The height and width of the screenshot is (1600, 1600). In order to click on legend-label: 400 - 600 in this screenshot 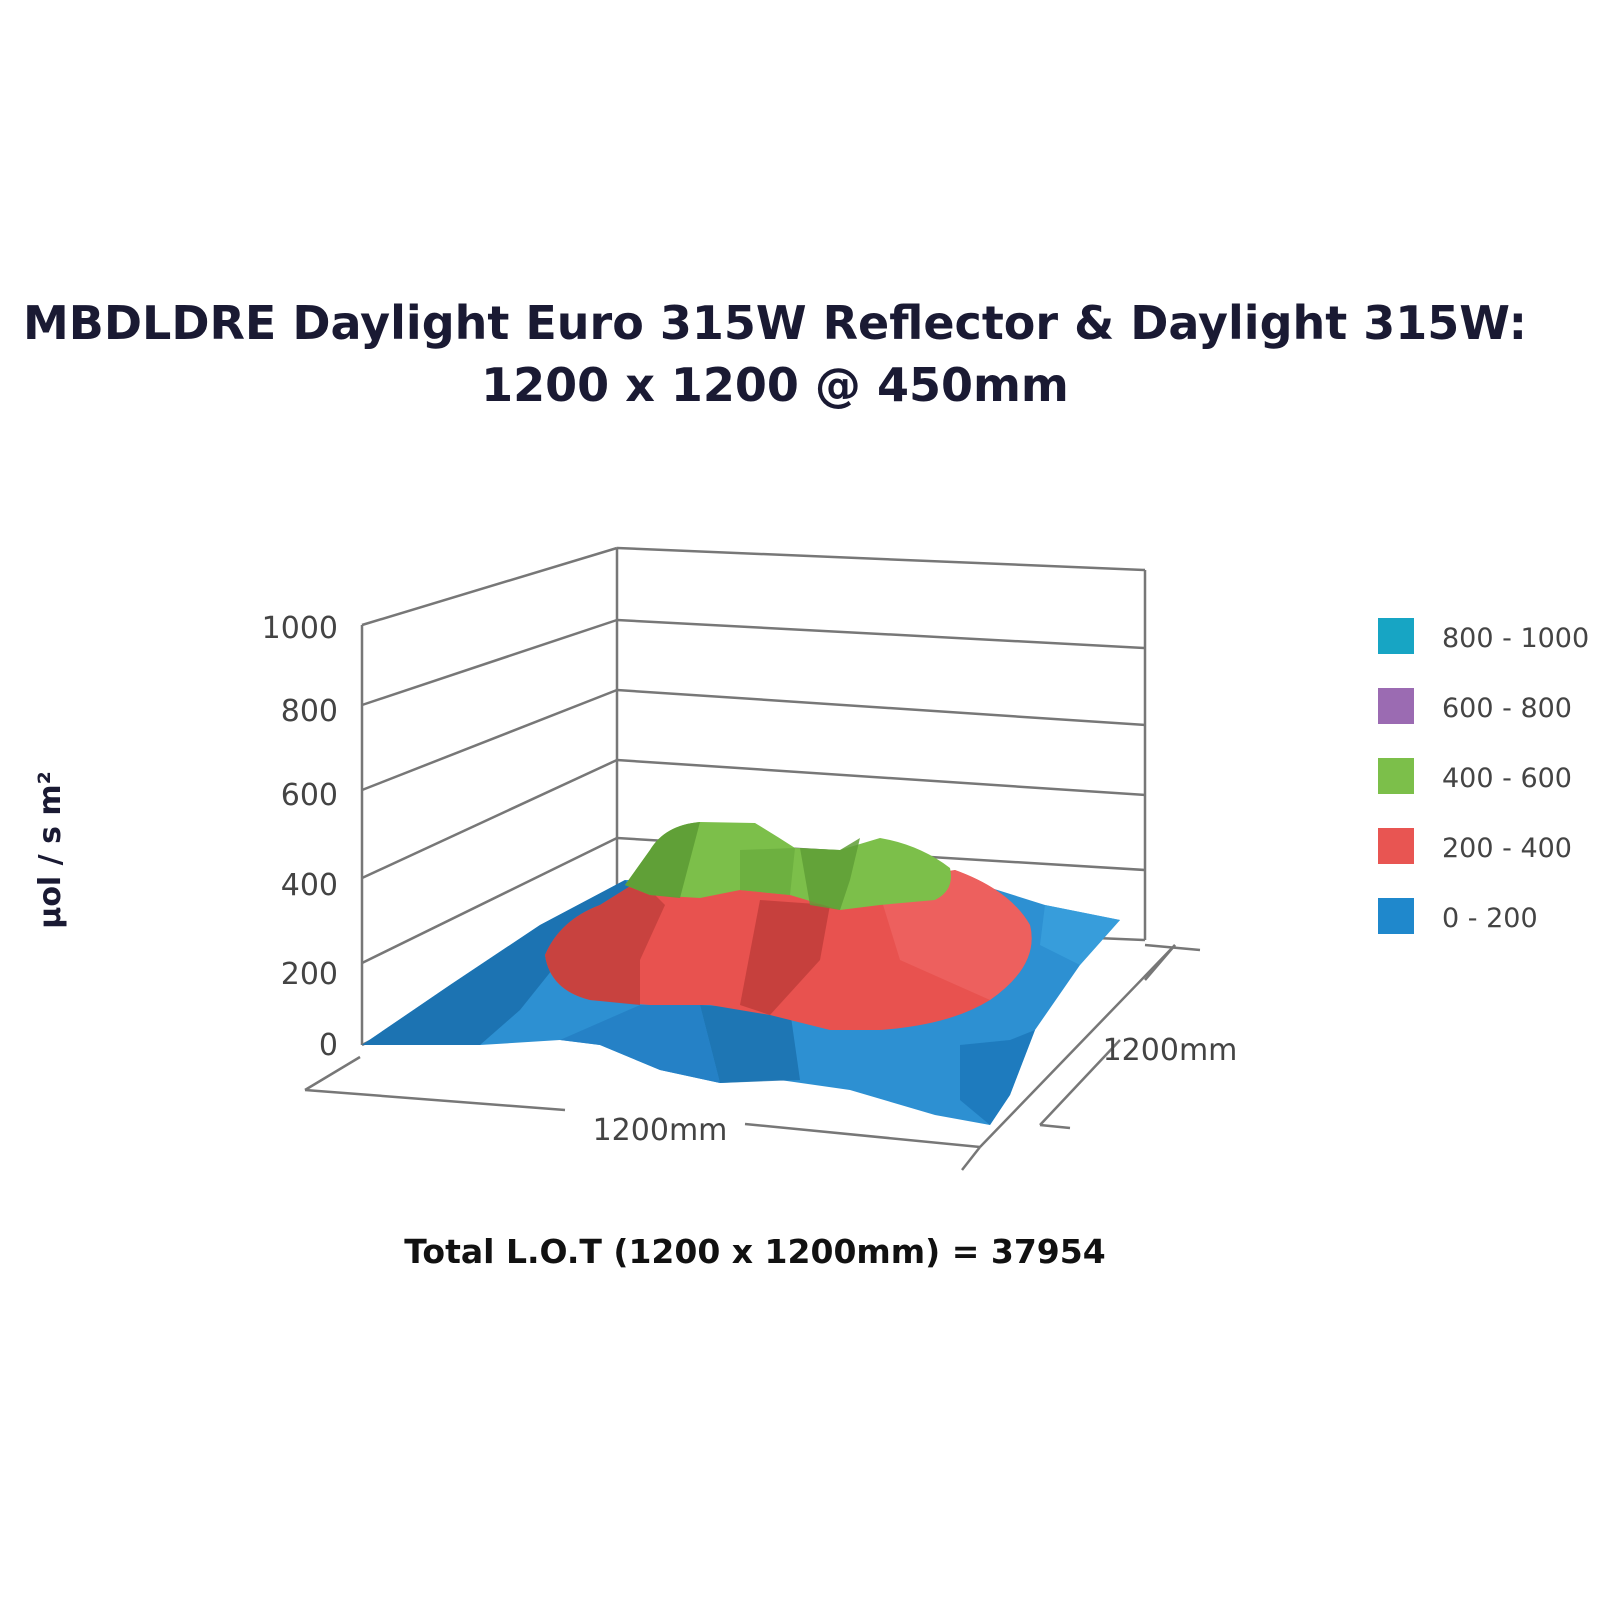, I will do `click(1507, 778)`.